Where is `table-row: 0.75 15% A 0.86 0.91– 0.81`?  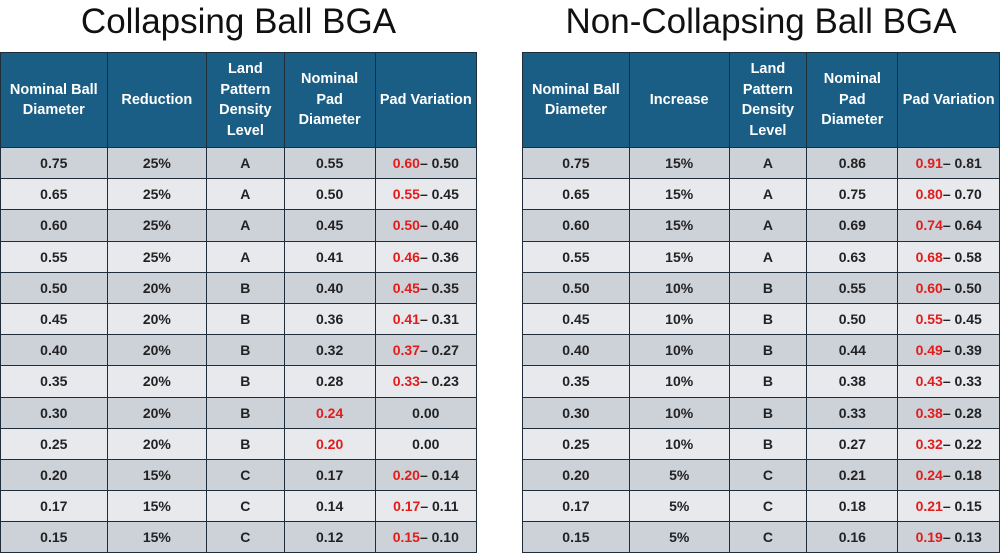 table-row: 0.75 15% A 0.86 0.91– 0.81 is located at coordinates (761, 163).